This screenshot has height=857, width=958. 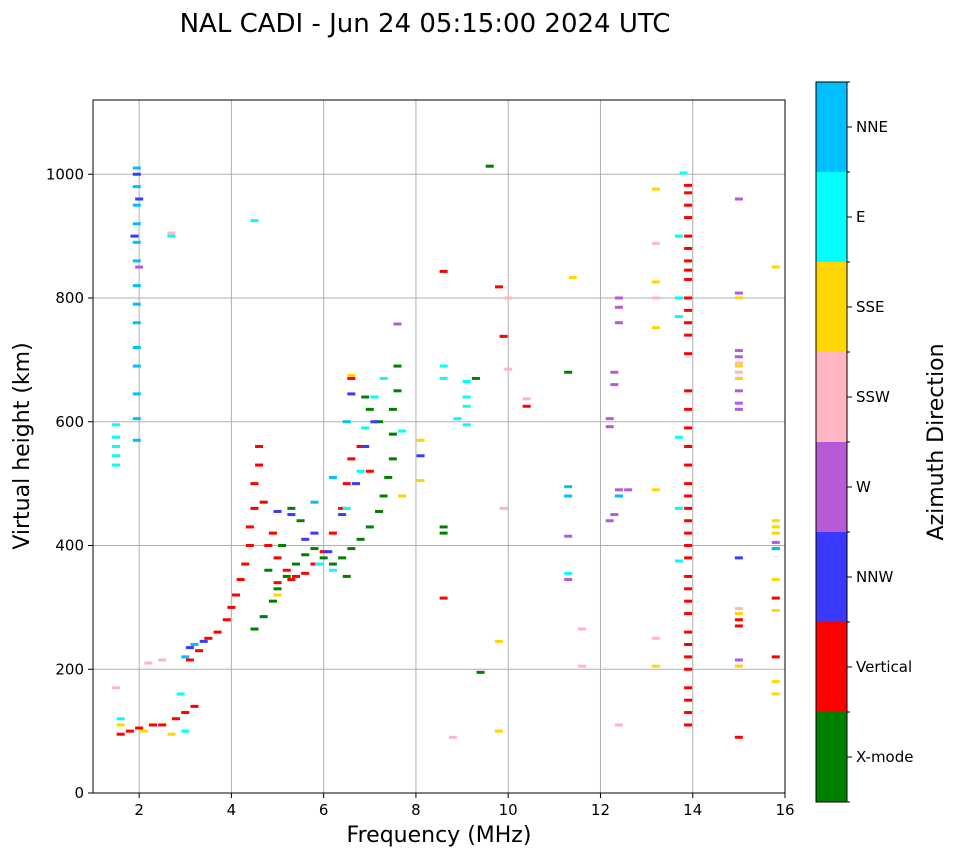 I want to click on colorbar-label: Vertical, so click(x=884, y=667).